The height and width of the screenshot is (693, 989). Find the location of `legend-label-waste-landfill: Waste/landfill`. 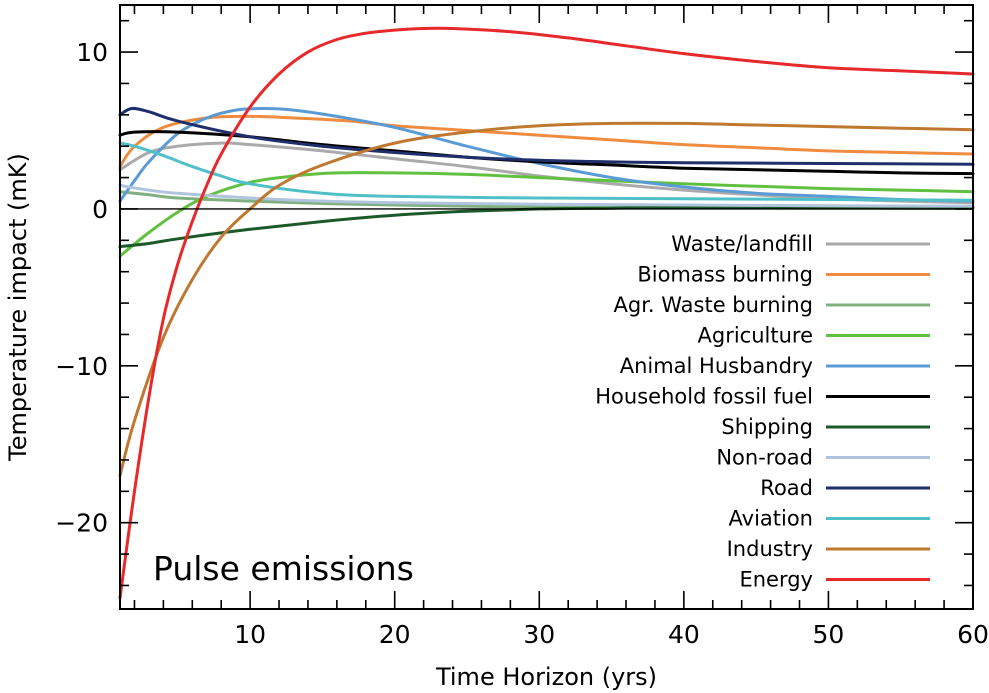

legend-label-waste-landfill: Waste/landfill is located at coordinates (742, 244).